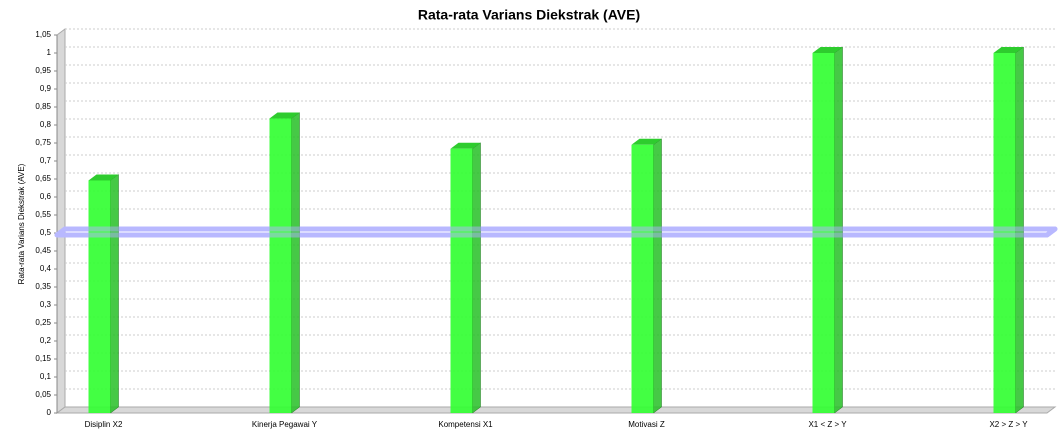 The image size is (1058, 433). What do you see at coordinates (46, 232) in the screenshot?
I see `y-tick-label: 0,5` at bounding box center [46, 232].